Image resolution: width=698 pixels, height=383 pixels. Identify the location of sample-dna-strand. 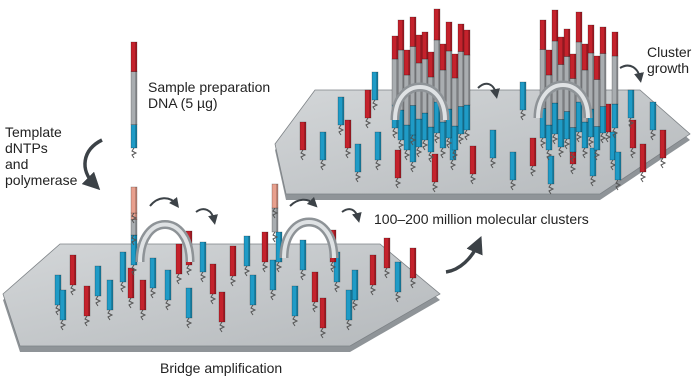
(134, 100).